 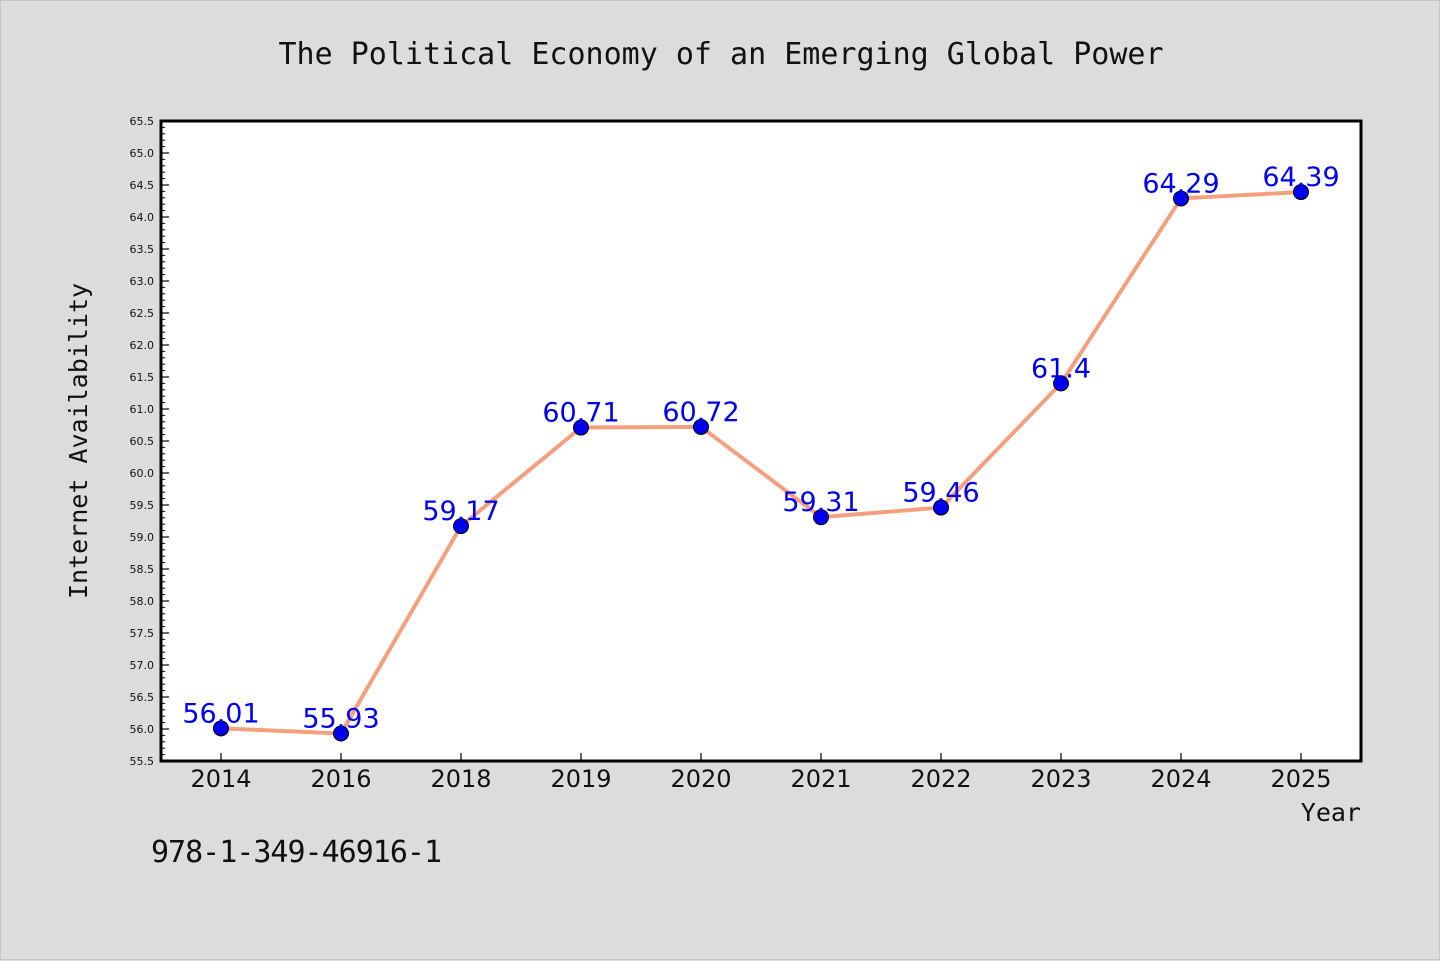 What do you see at coordinates (142, 473) in the screenshot?
I see `y-tick-label: 60.0` at bounding box center [142, 473].